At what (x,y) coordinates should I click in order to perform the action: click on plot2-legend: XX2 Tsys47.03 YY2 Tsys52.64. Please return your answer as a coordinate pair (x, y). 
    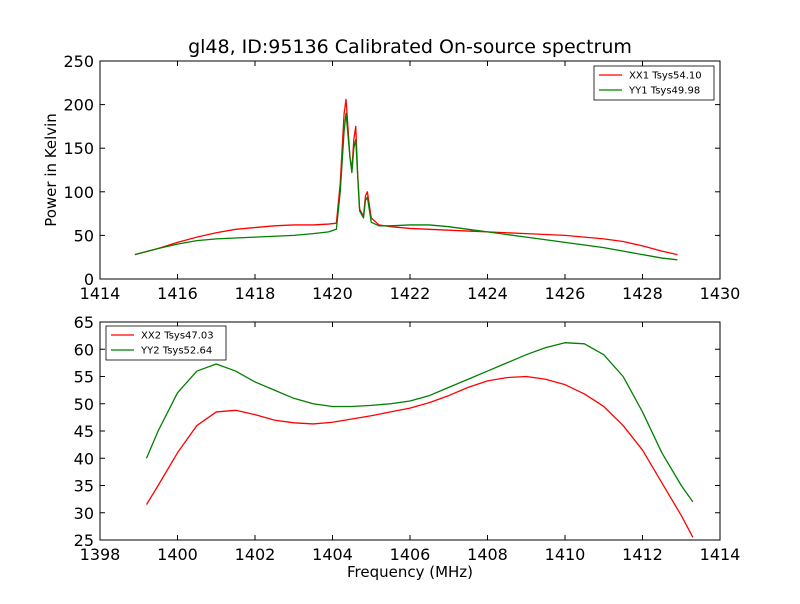
    Looking at the image, I should click on (166, 343).